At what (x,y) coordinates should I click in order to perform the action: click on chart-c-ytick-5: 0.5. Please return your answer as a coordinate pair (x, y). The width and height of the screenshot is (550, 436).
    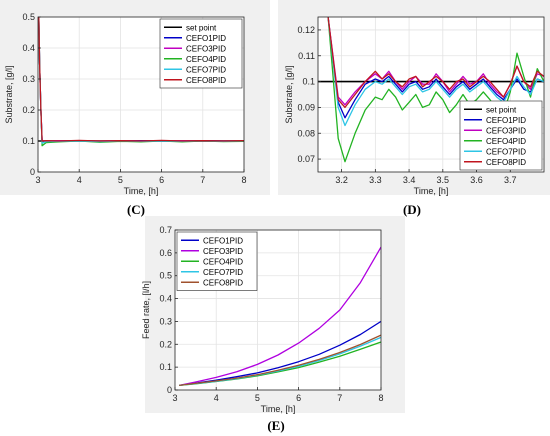
    Looking at the image, I should click on (28, 17).